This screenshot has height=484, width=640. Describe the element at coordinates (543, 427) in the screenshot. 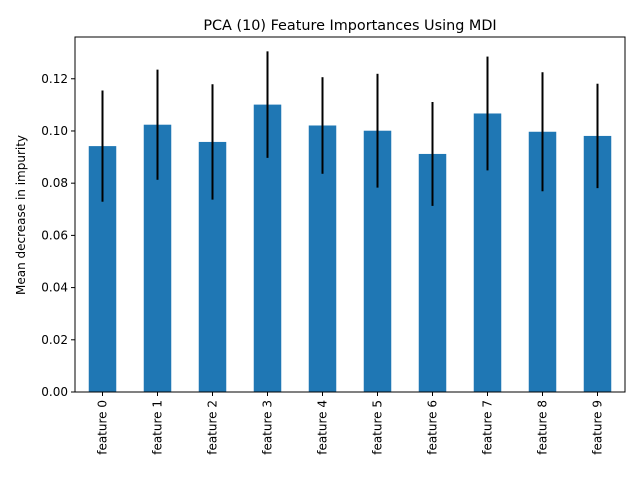

I see `x-tick-label-8: feature 8` at that location.